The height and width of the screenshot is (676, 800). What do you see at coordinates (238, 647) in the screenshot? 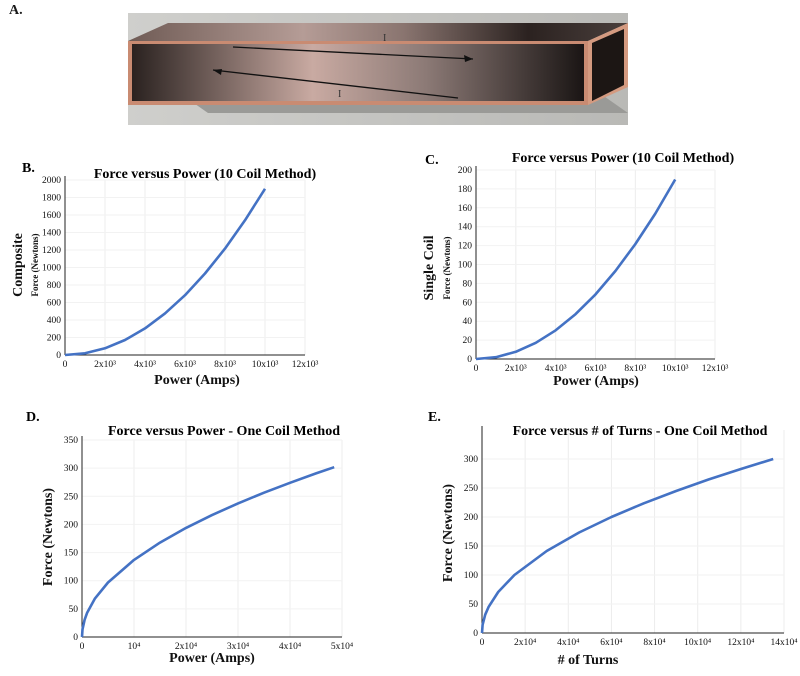
I see `x-tick-label: 3x10⁴` at bounding box center [238, 647].